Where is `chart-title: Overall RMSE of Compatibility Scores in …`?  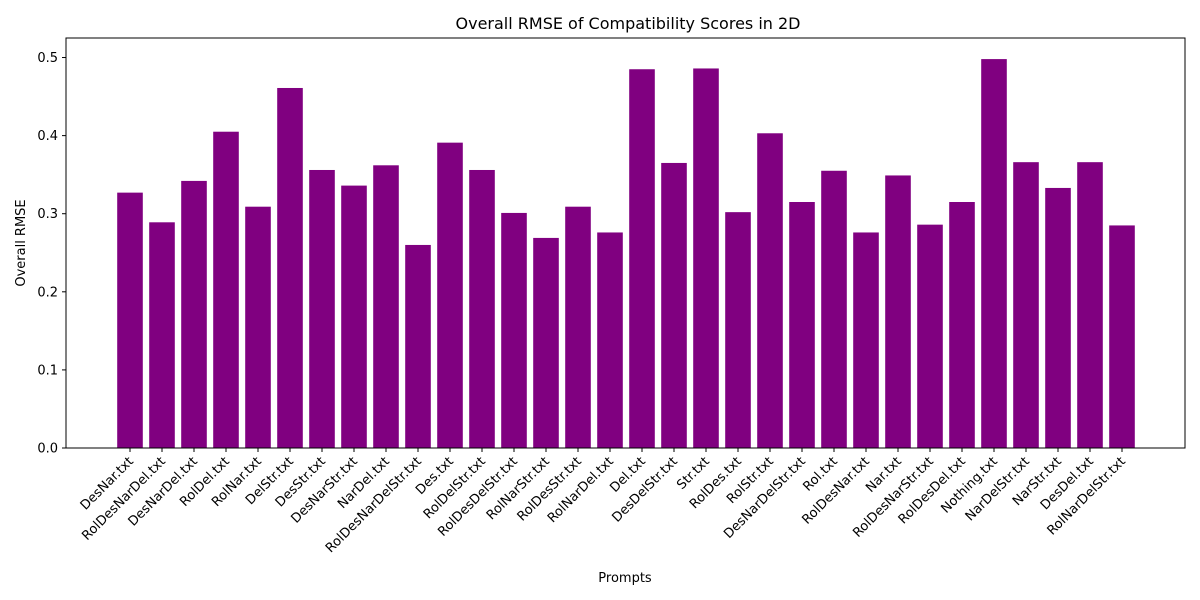
chart-title: Overall RMSE of Compatibility Scores in … is located at coordinates (628, 23).